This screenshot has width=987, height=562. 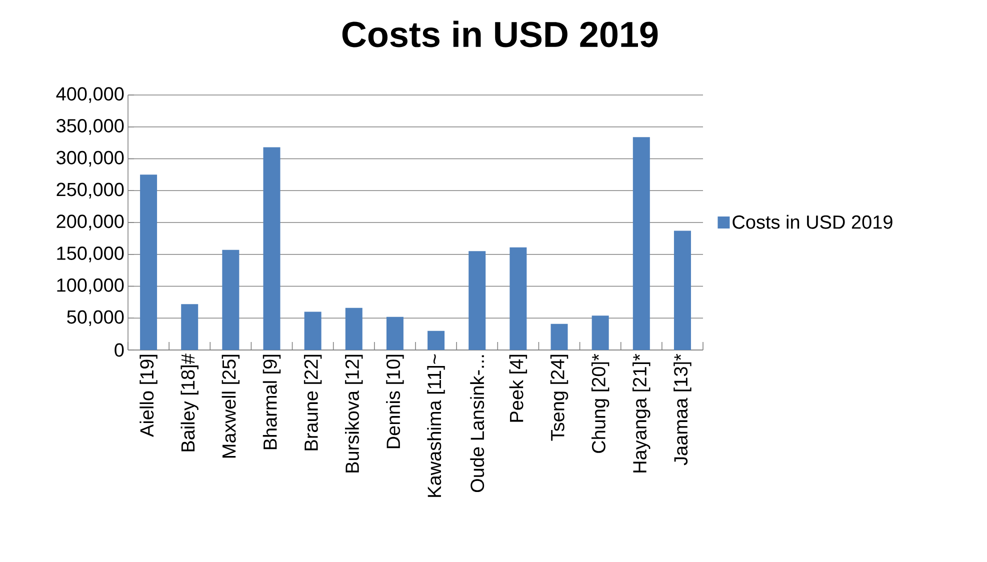 I want to click on y-tick-label: 0, so click(x=119, y=350).